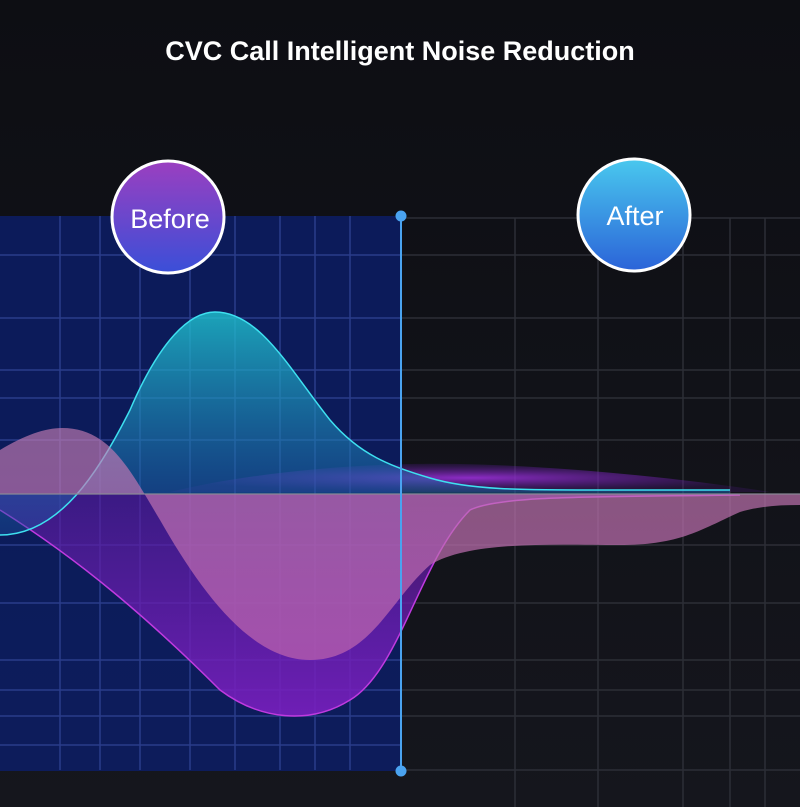 The image size is (800, 807). I want to click on before-badge, so click(168, 217).